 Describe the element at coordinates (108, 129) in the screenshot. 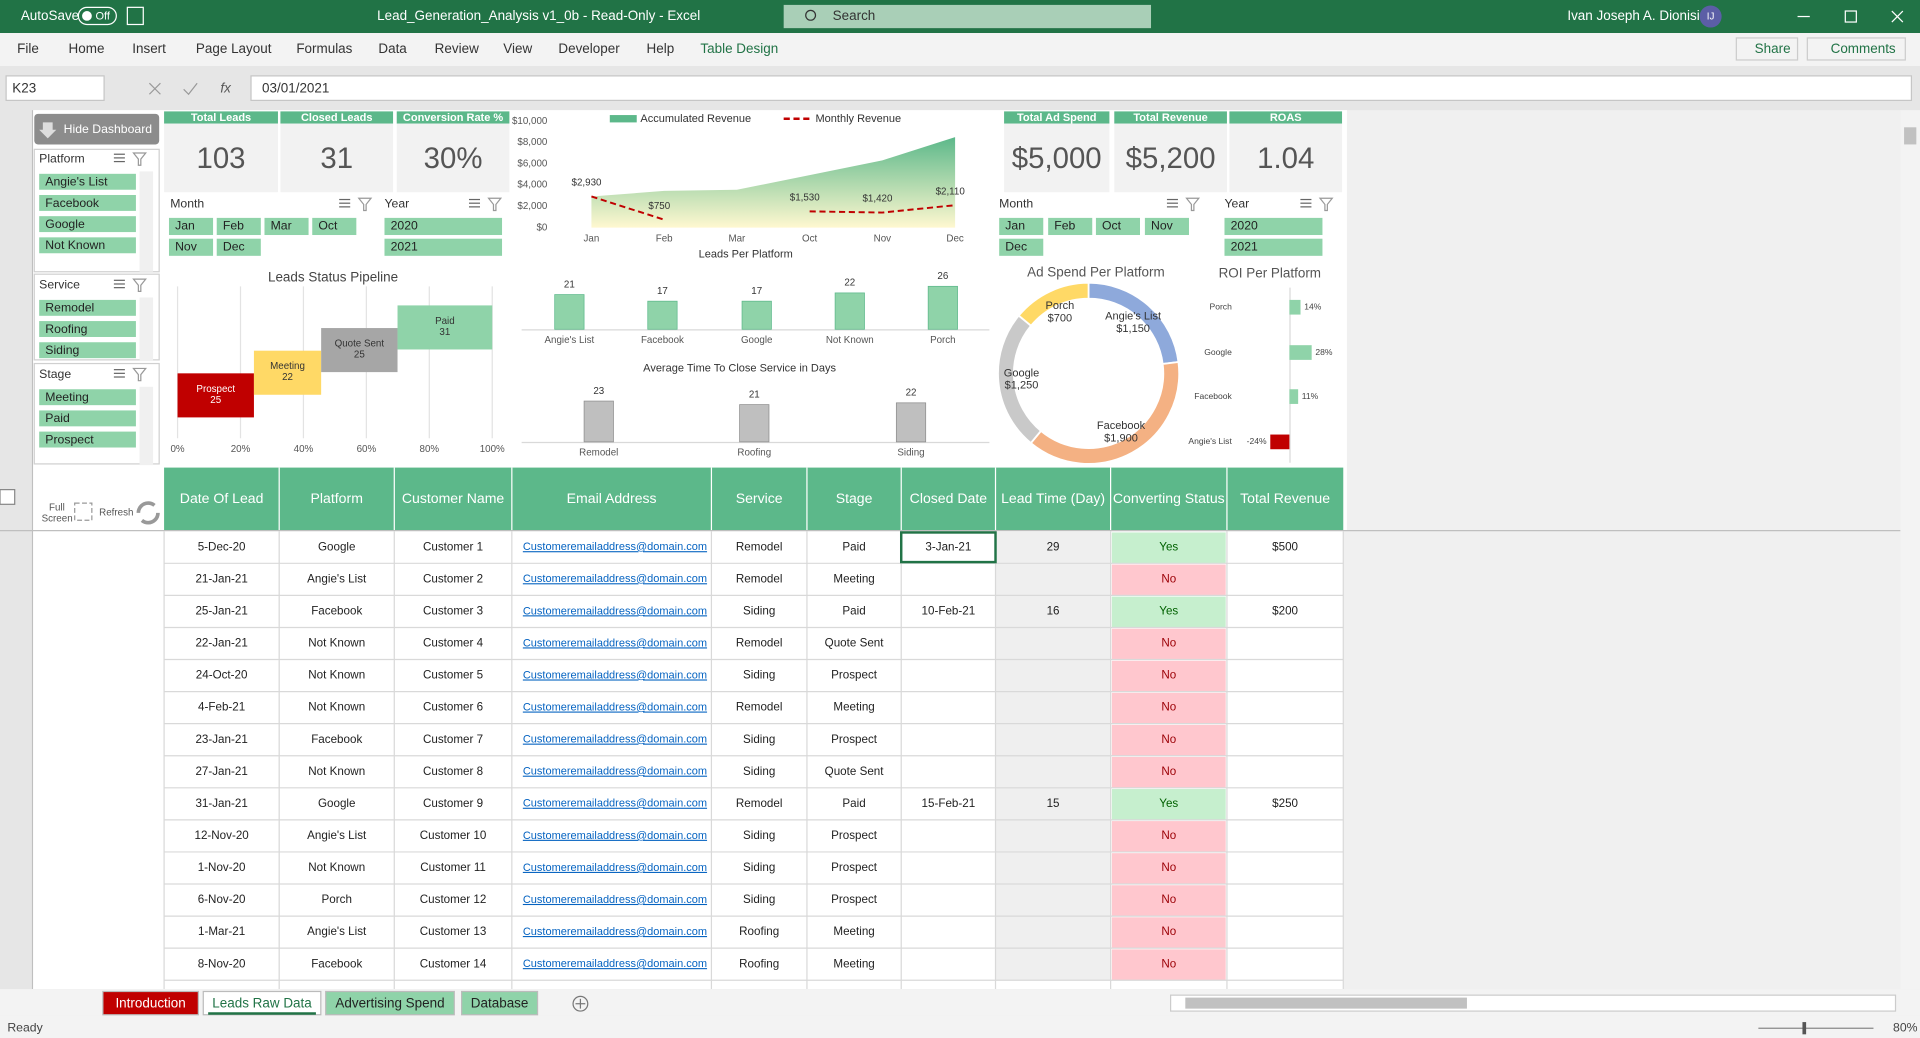

I see `hide-dashboard-label: Hide Dashboard` at that location.